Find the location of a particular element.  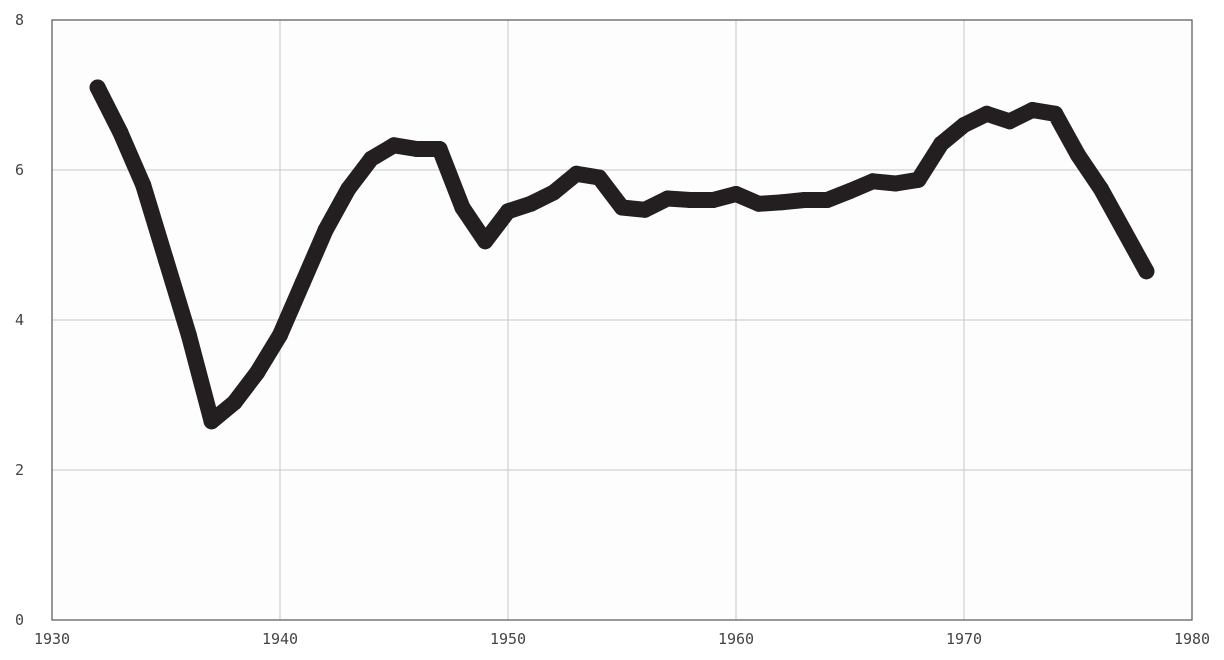

y-tick-label: 2 is located at coordinates (19, 470).